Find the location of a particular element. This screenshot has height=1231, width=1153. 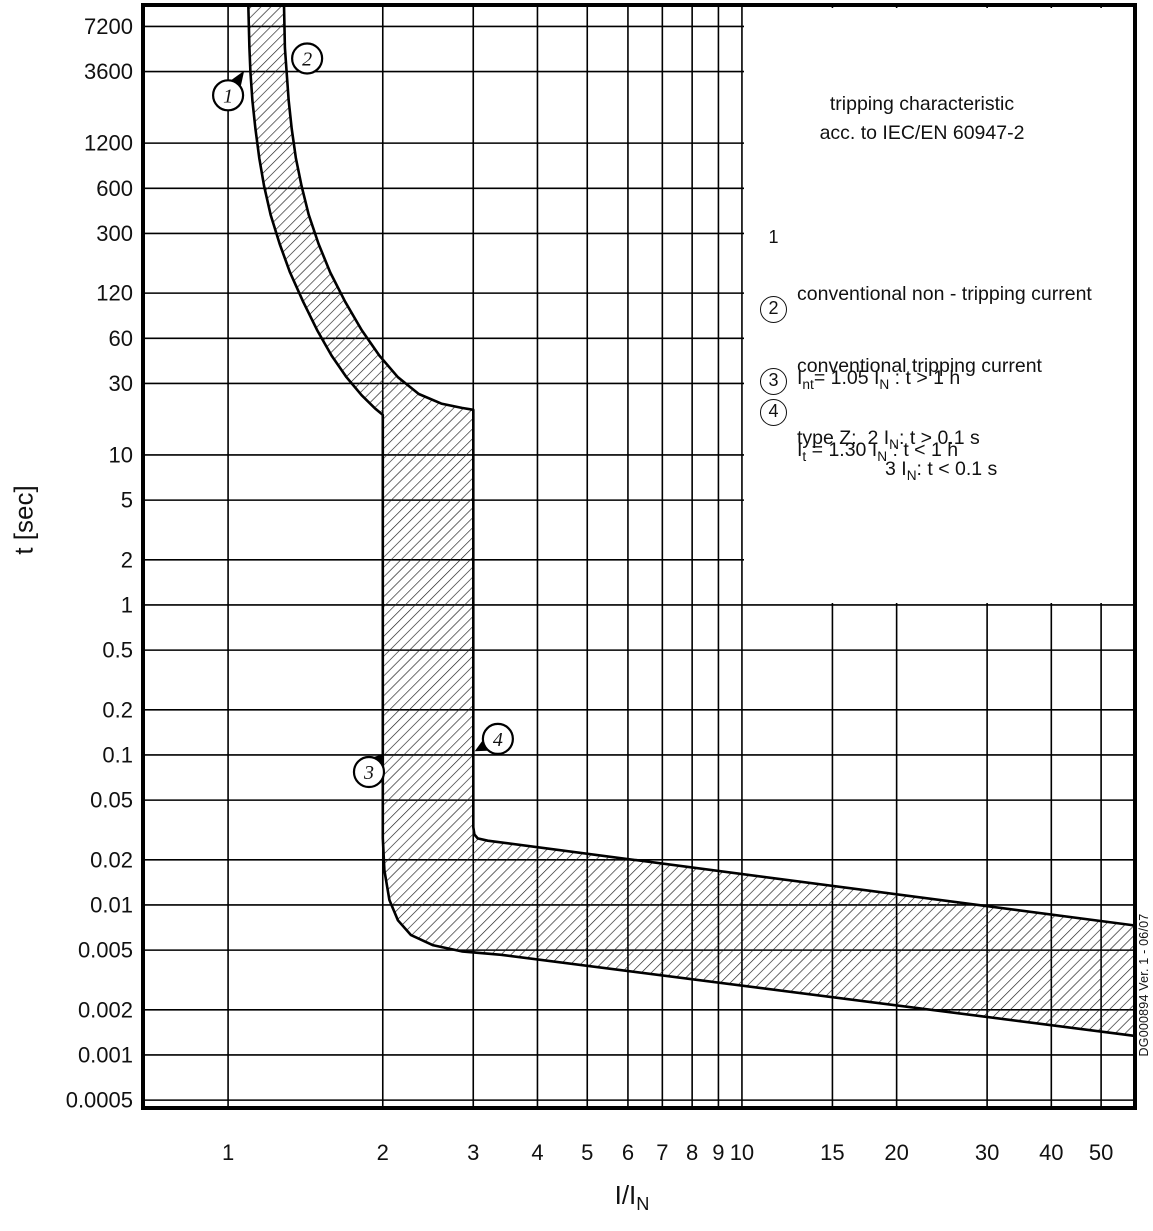

y-tick-label: 0.001 is located at coordinates (105, 1054).